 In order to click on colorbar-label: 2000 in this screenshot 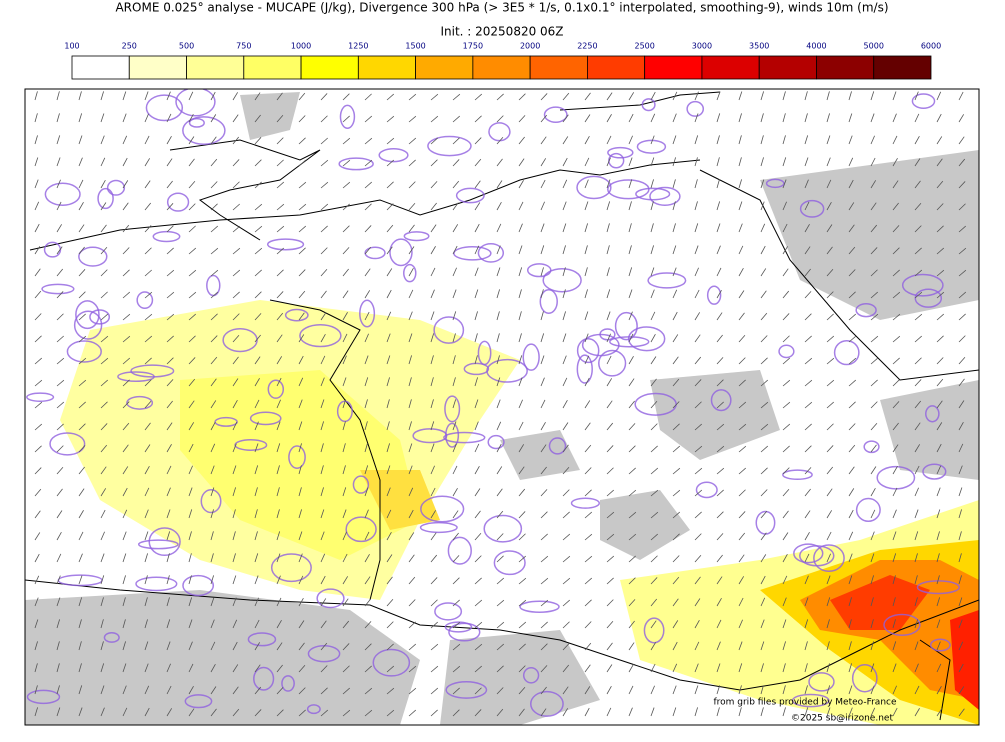, I will do `click(530, 46)`.